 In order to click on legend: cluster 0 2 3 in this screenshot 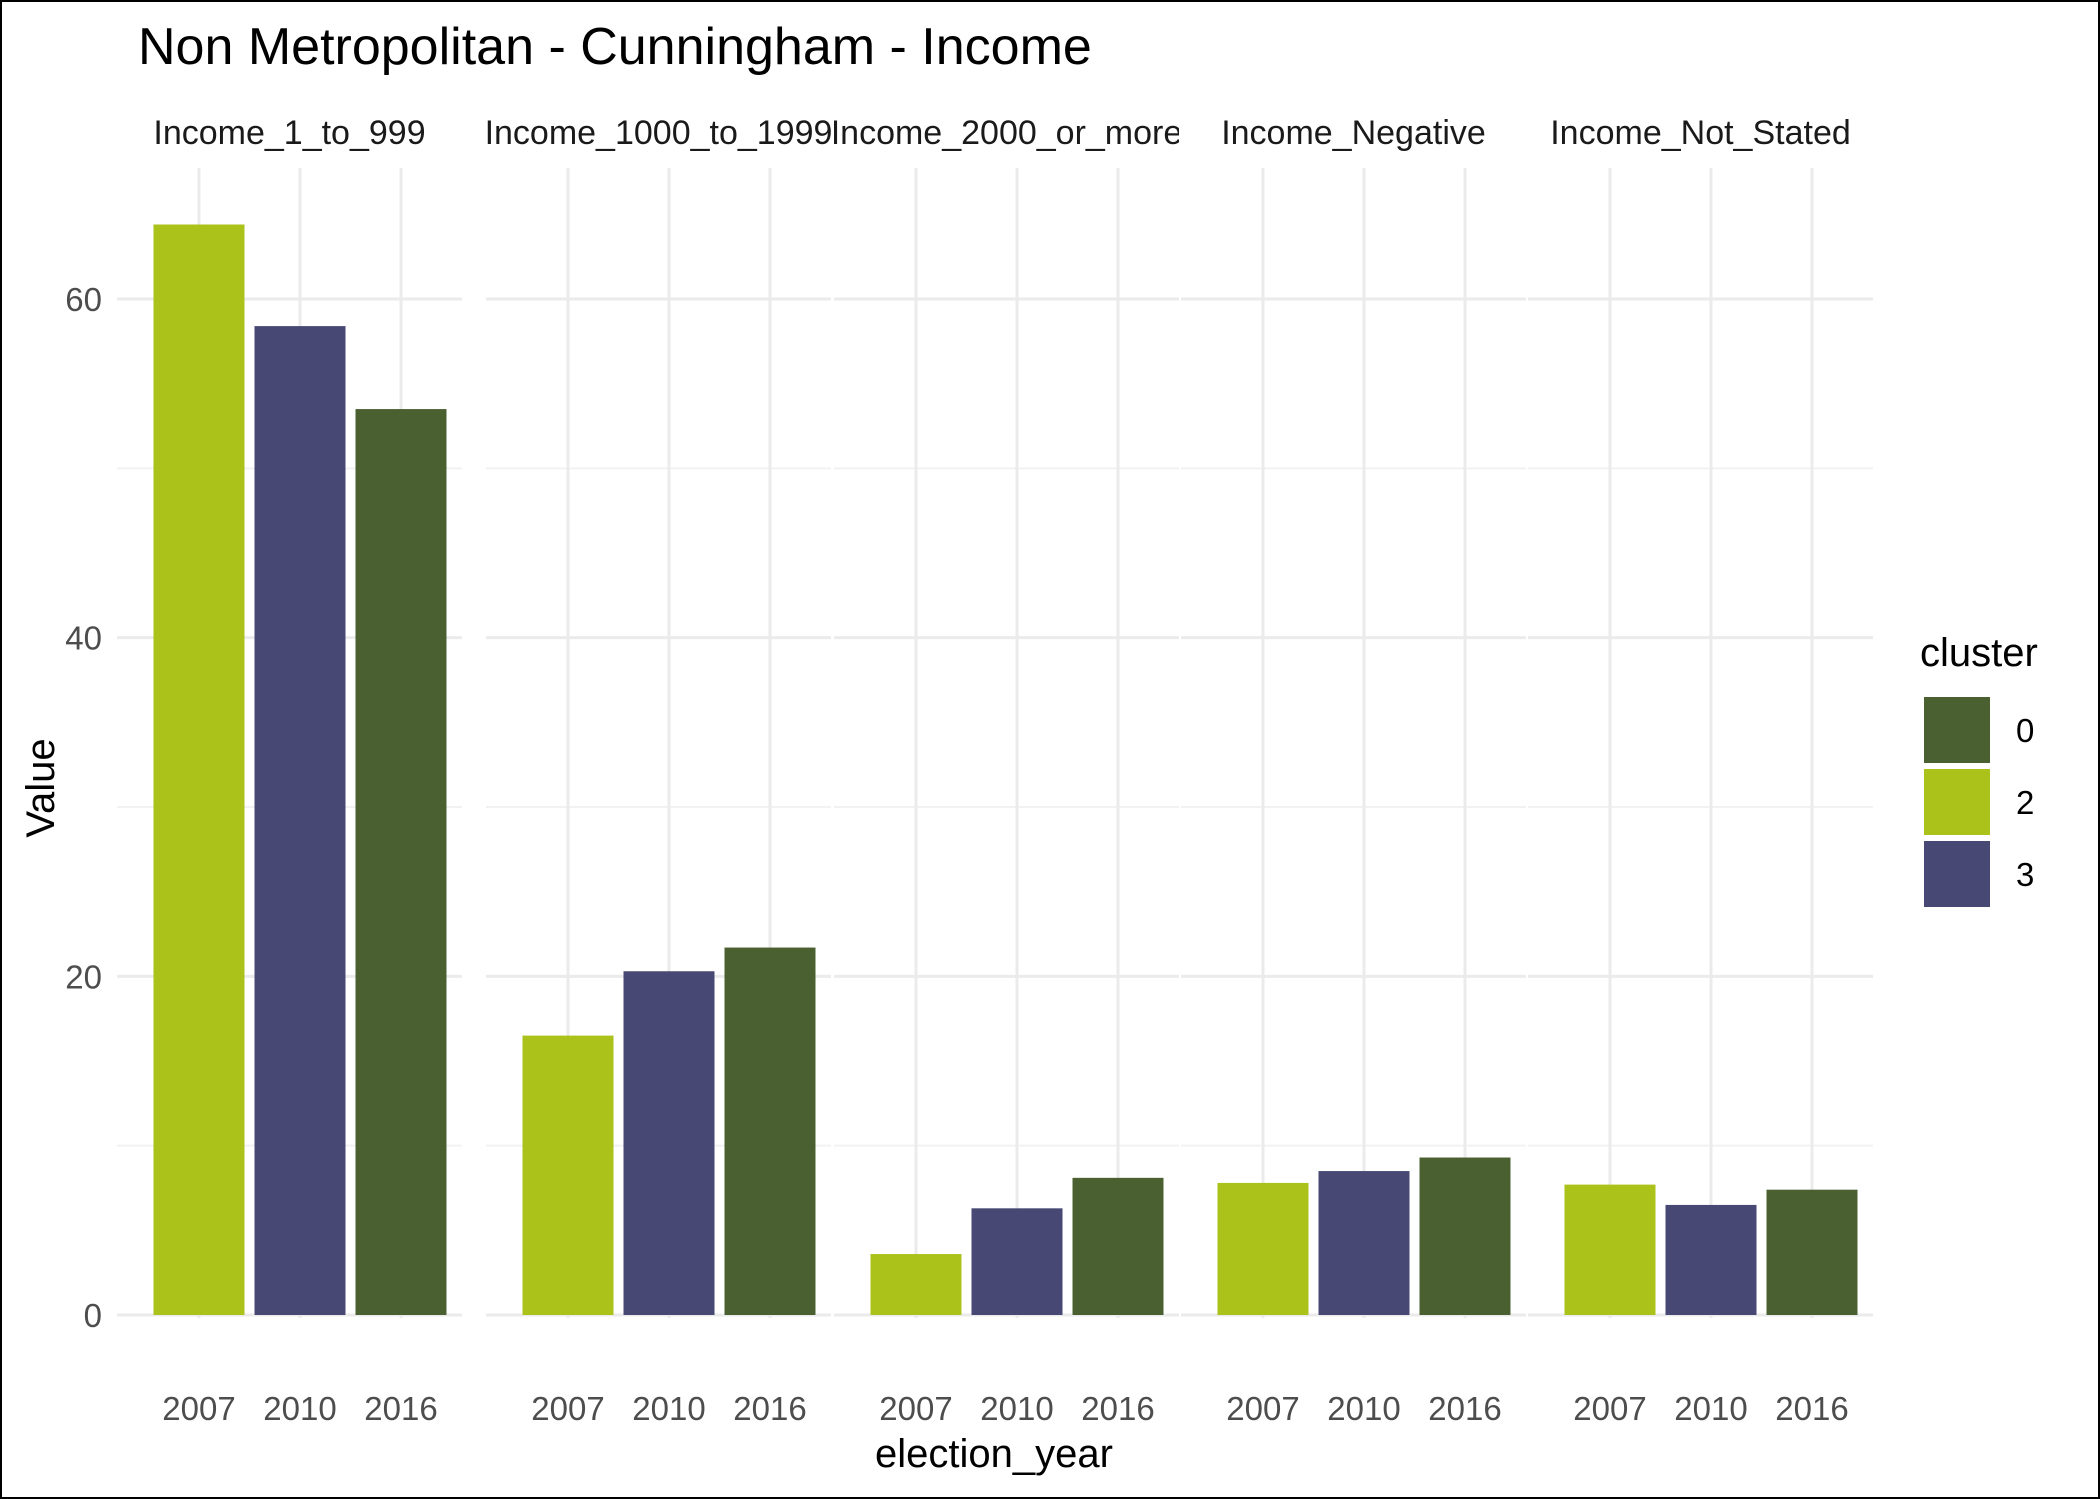, I will do `click(1979, 769)`.